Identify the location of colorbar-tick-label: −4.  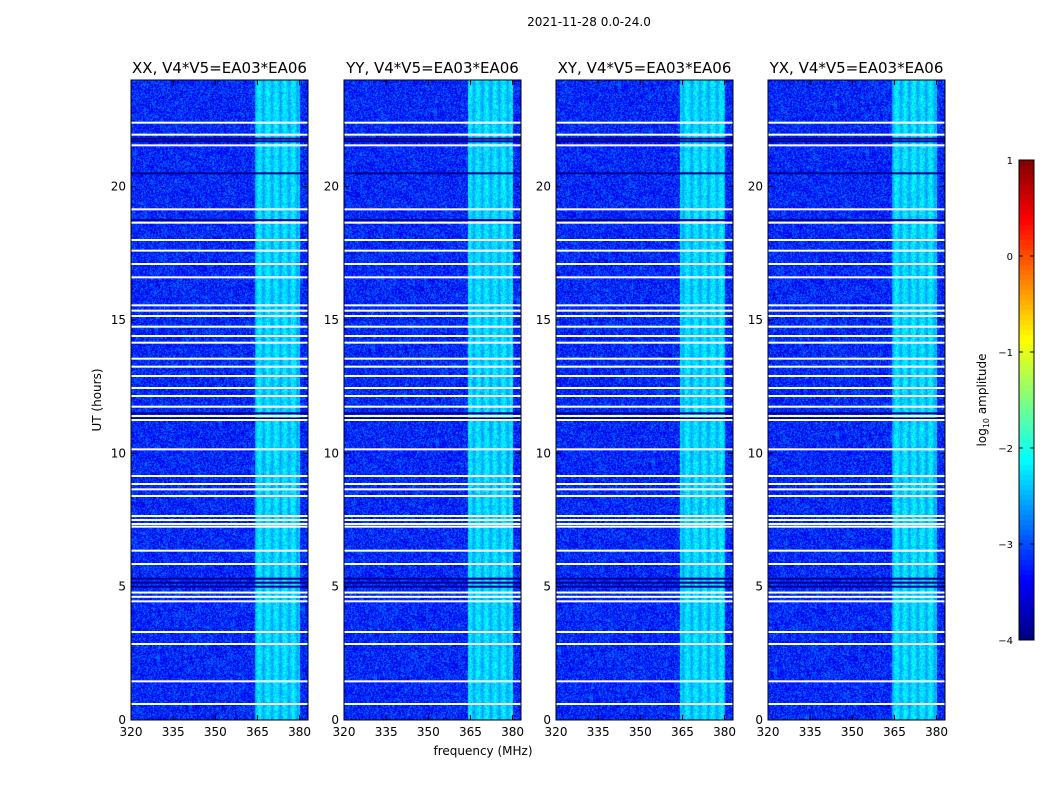
(1005, 641).